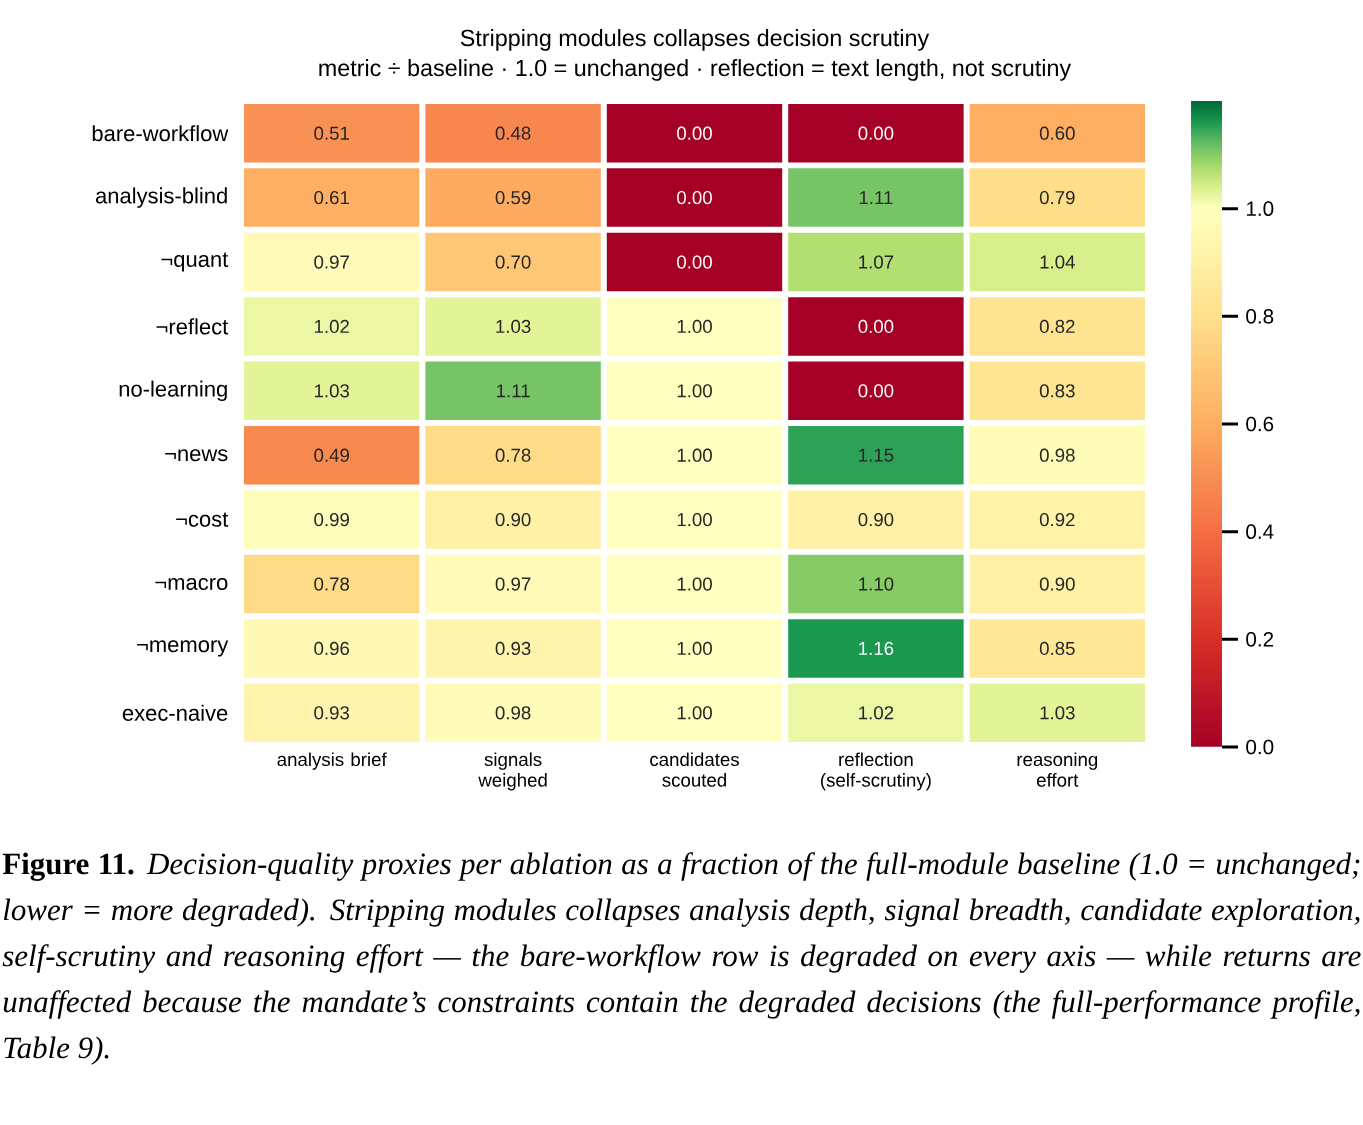 Image resolution: width=1363 pixels, height=1125 pixels. What do you see at coordinates (191, 584) in the screenshot?
I see `y-tick-label: ¬macro` at bounding box center [191, 584].